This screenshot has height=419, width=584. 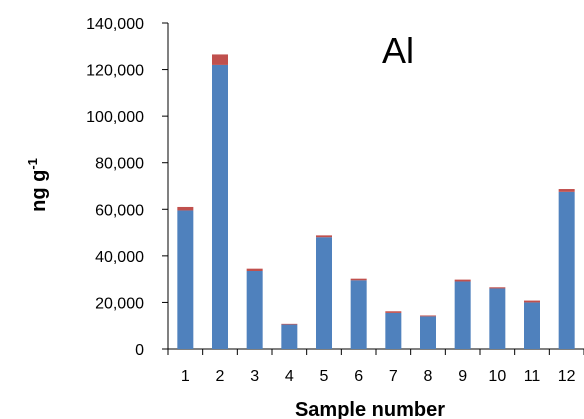 What do you see at coordinates (115, 71) in the screenshot?
I see `y-tick-label: 120,000` at bounding box center [115, 71].